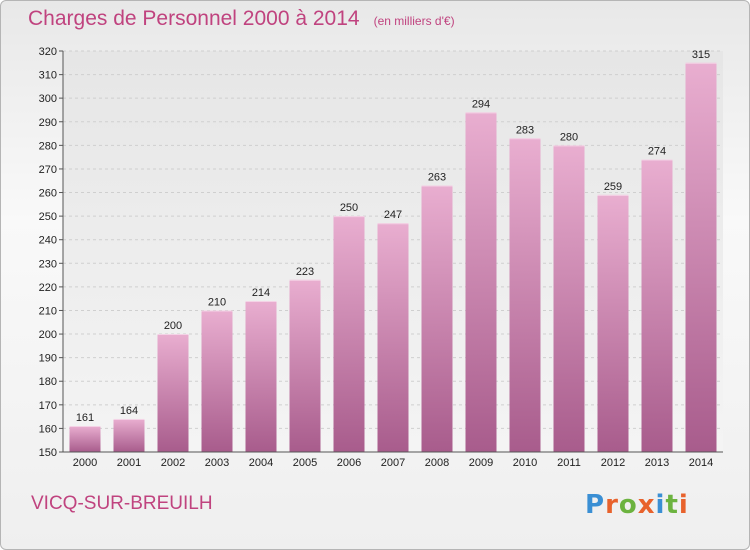  I want to click on x-tick-label: 2004, so click(261, 463).